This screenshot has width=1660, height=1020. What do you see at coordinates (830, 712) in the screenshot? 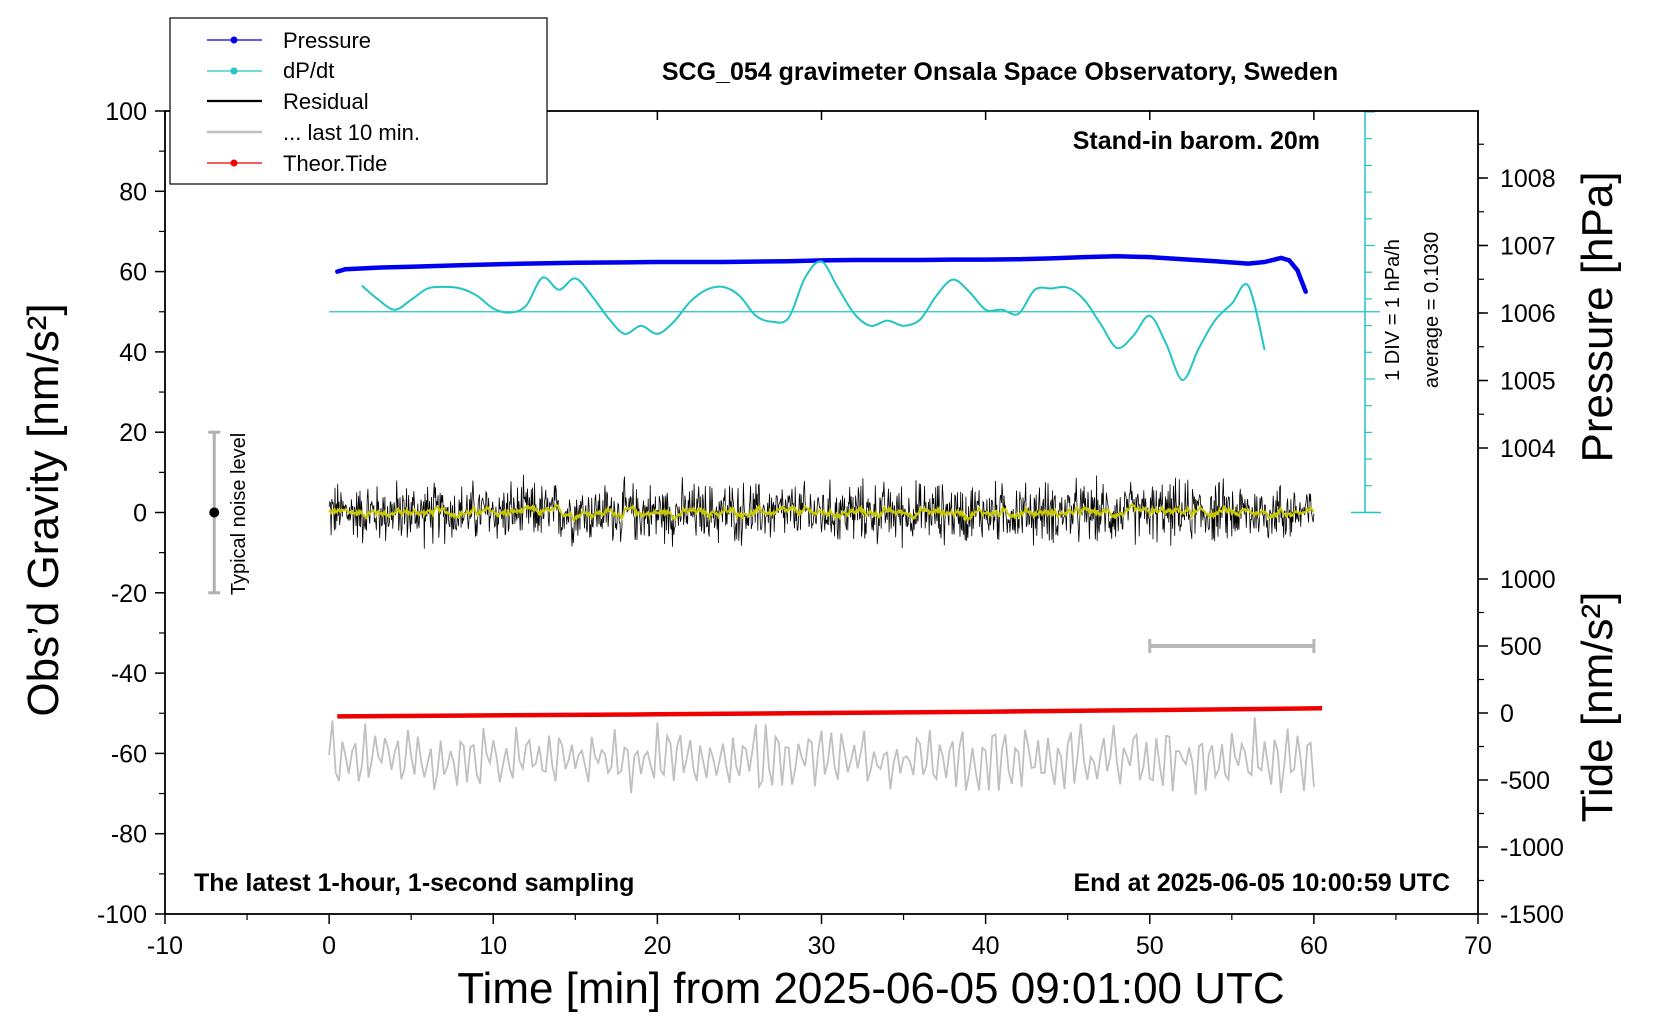
I see `series-tide-line` at bounding box center [830, 712].